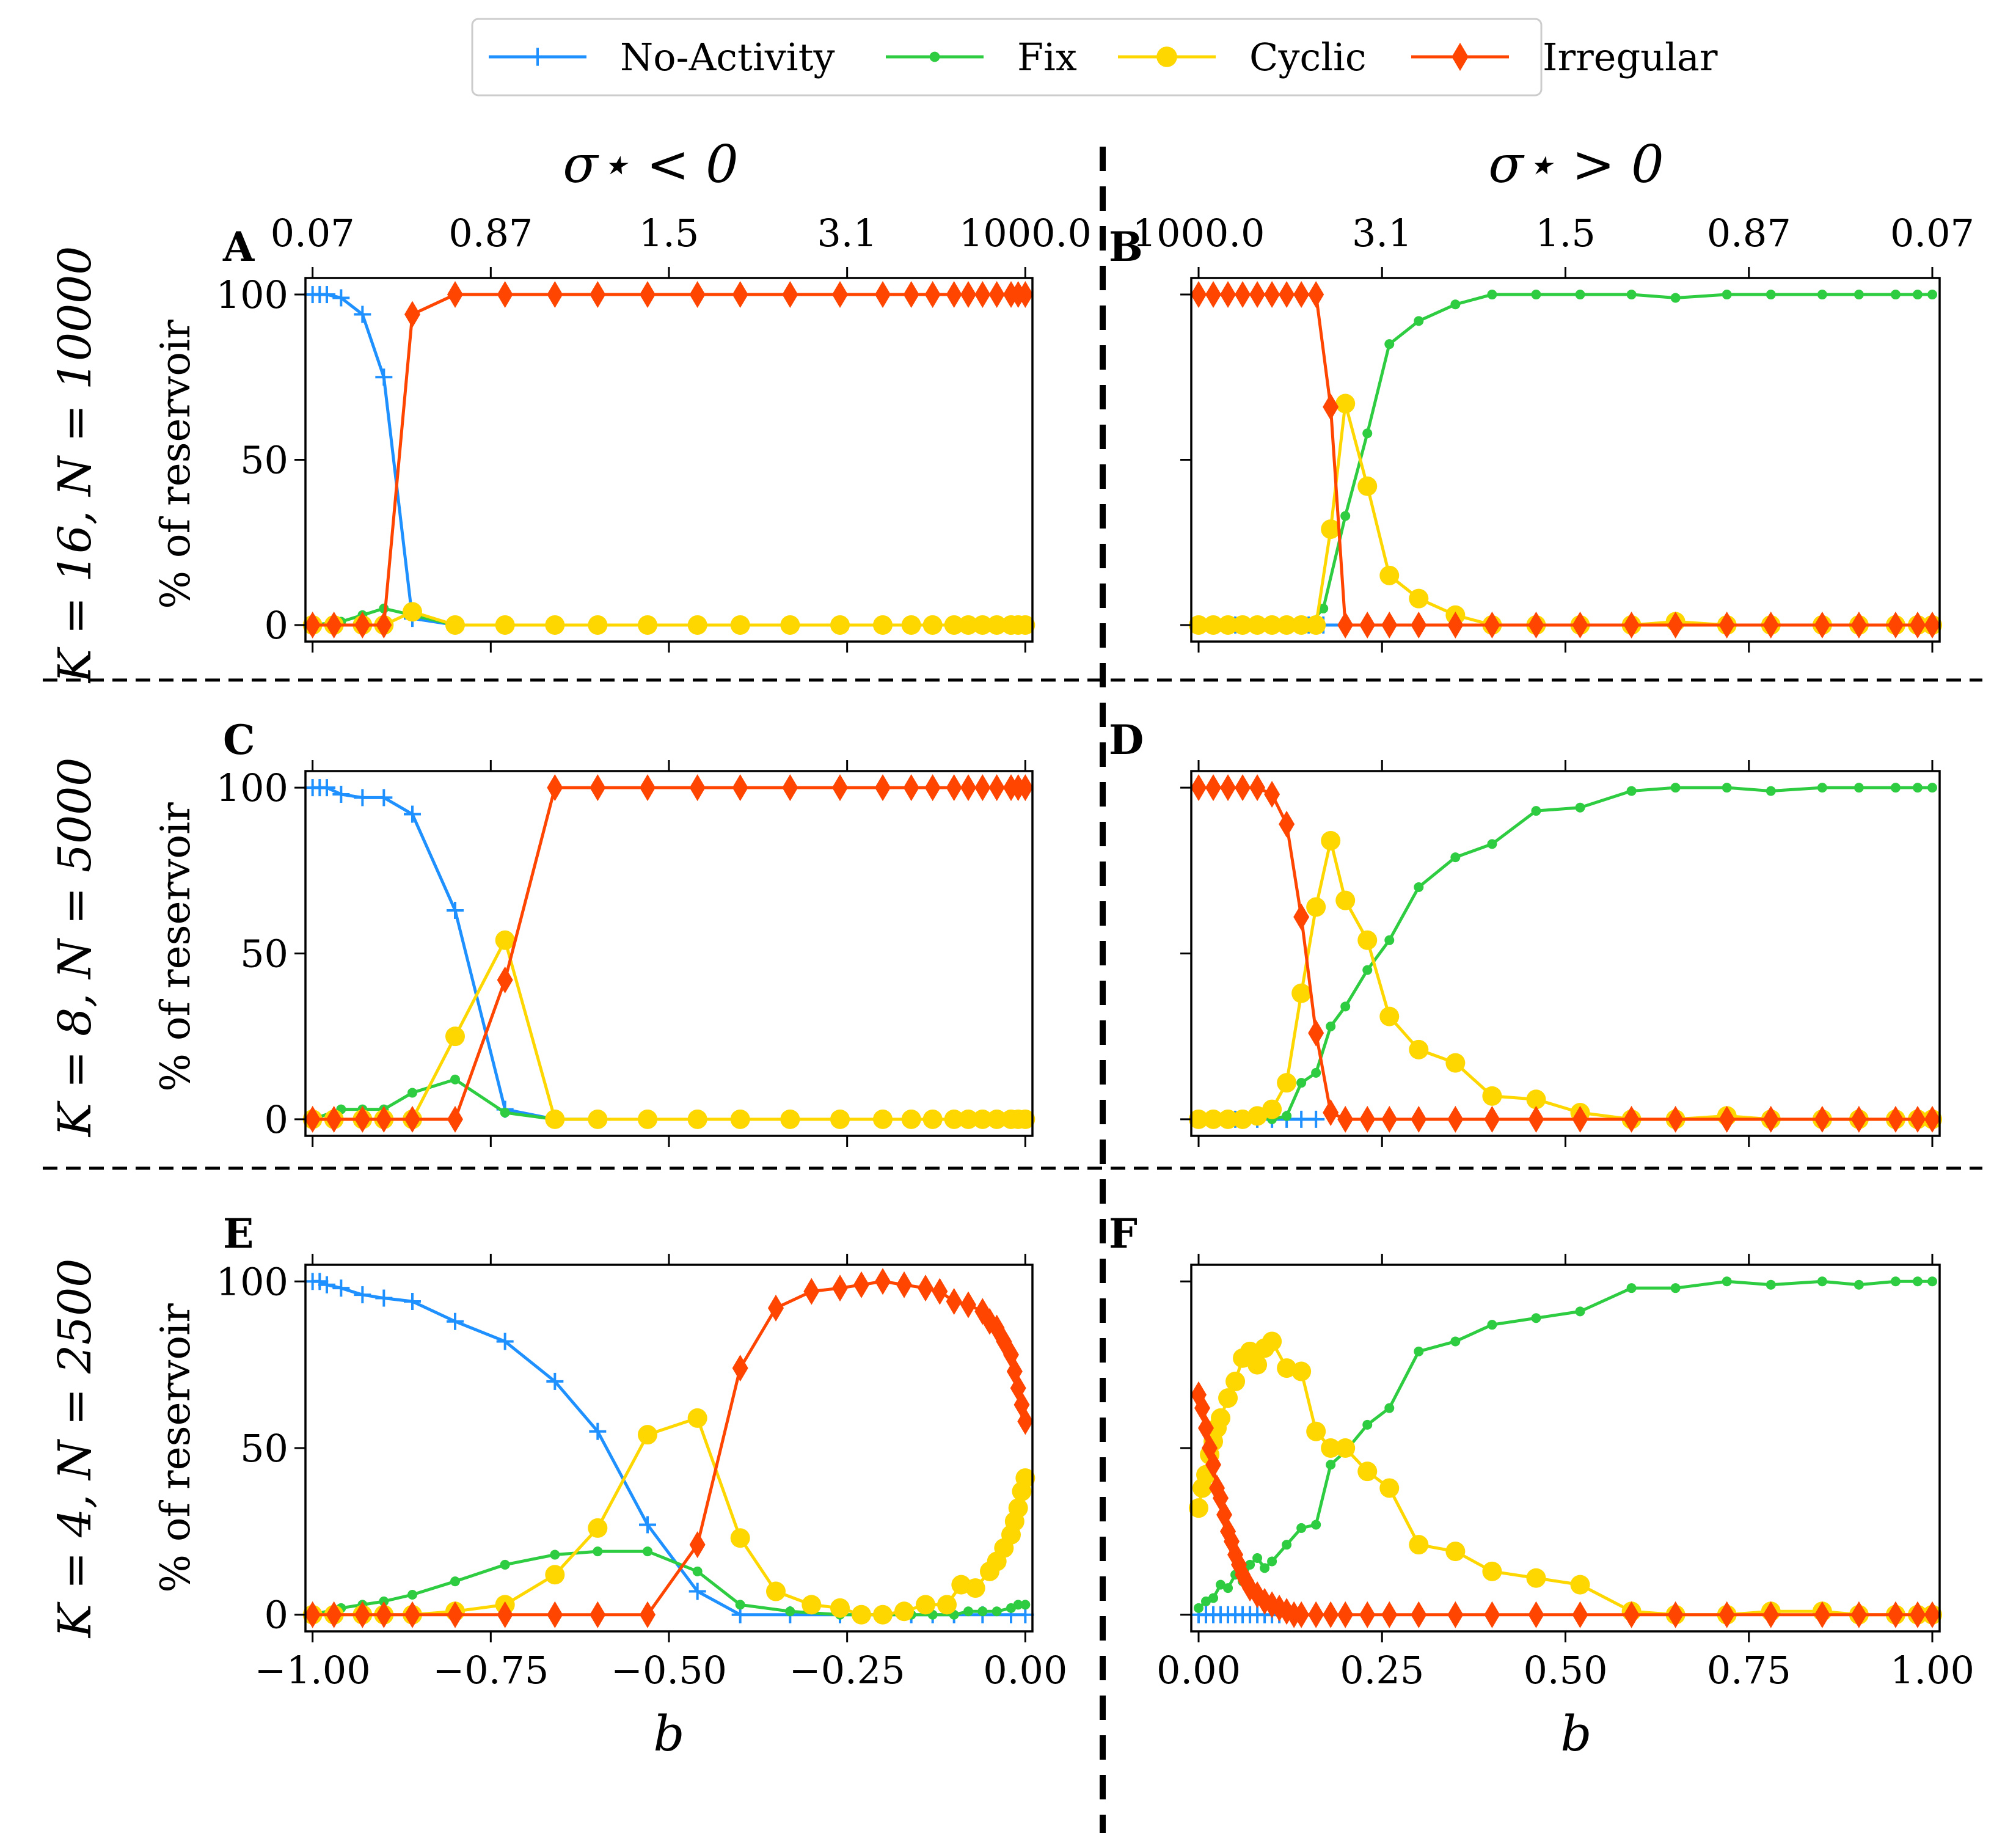 The image size is (2016, 1833). What do you see at coordinates (252, 295) in the screenshot?
I see `y-tick-label: 100` at bounding box center [252, 295].